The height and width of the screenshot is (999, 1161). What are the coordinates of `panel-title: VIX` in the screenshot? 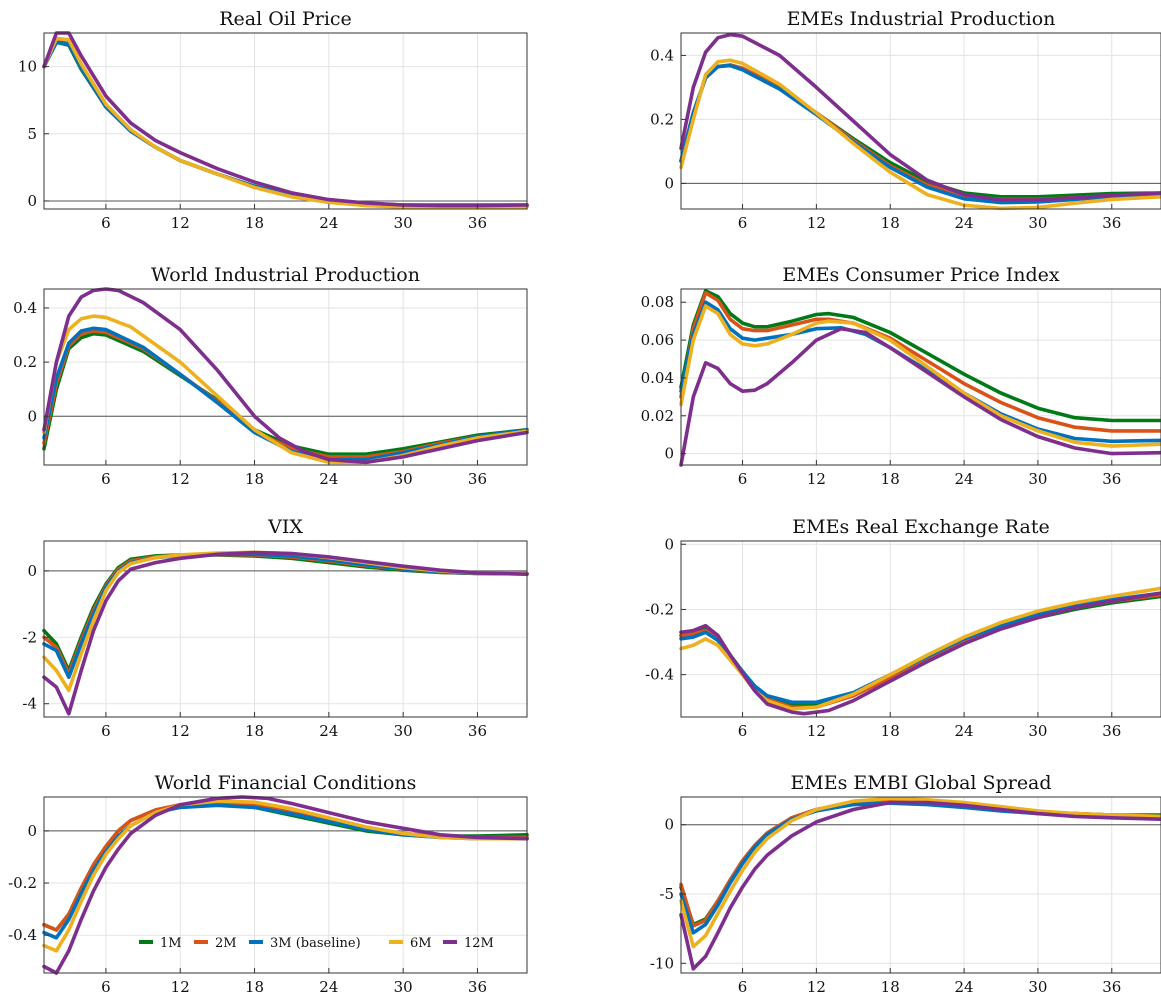 It's located at (285, 527).